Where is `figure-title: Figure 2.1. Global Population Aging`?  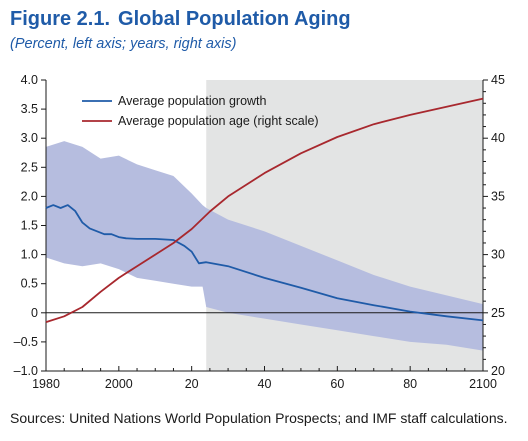 figure-title: Figure 2.1. Global Population Aging is located at coordinates (180, 19).